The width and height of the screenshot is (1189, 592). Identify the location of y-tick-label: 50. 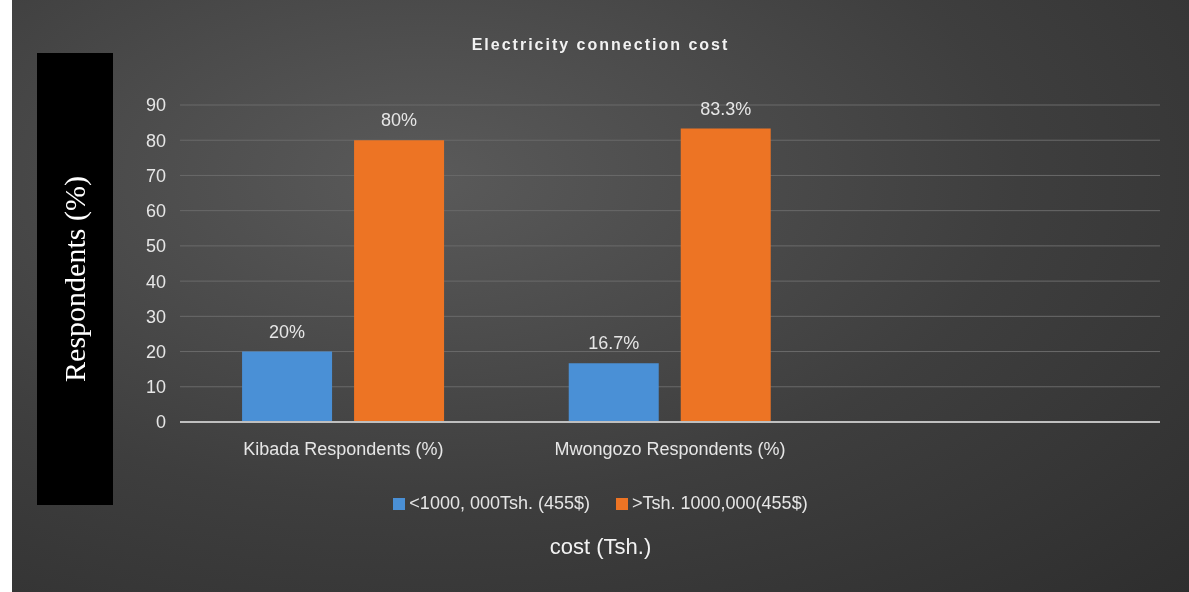
(155, 246).